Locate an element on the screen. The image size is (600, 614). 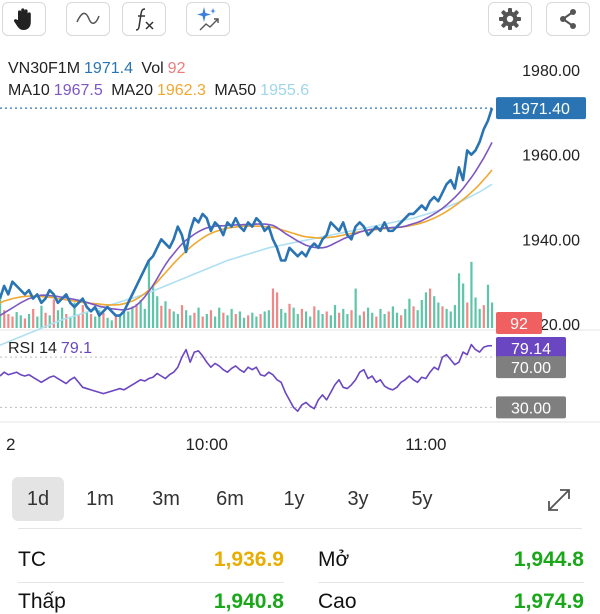
ma-legend: MA10 1967.5 MA20 1962.3 MA50 1955.6 is located at coordinates (160, 91).